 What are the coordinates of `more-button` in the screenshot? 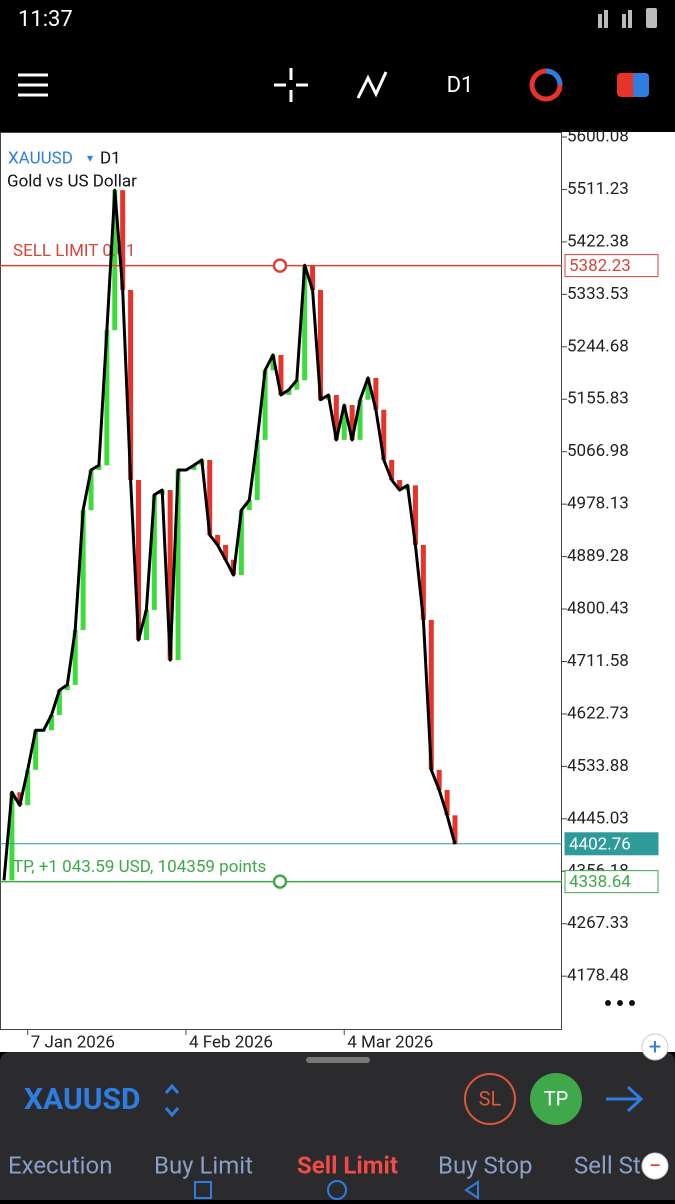 It's located at (620, 1003).